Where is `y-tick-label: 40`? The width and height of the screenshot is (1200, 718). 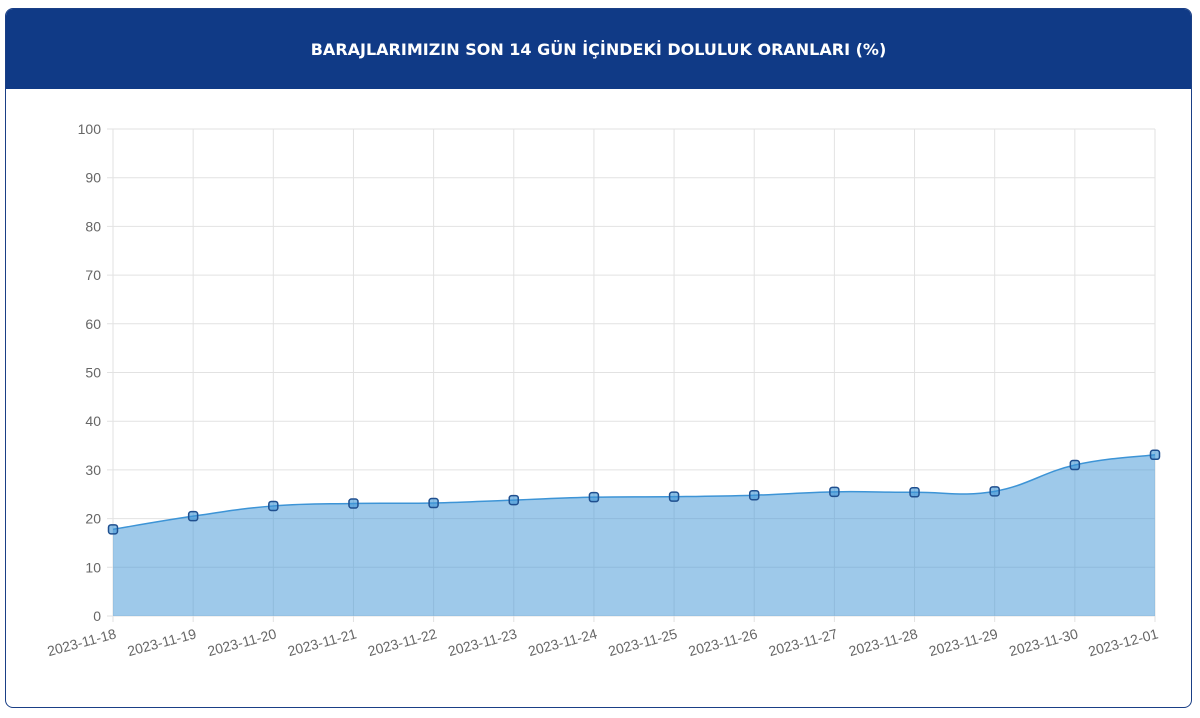
y-tick-label: 40 is located at coordinates (93, 421).